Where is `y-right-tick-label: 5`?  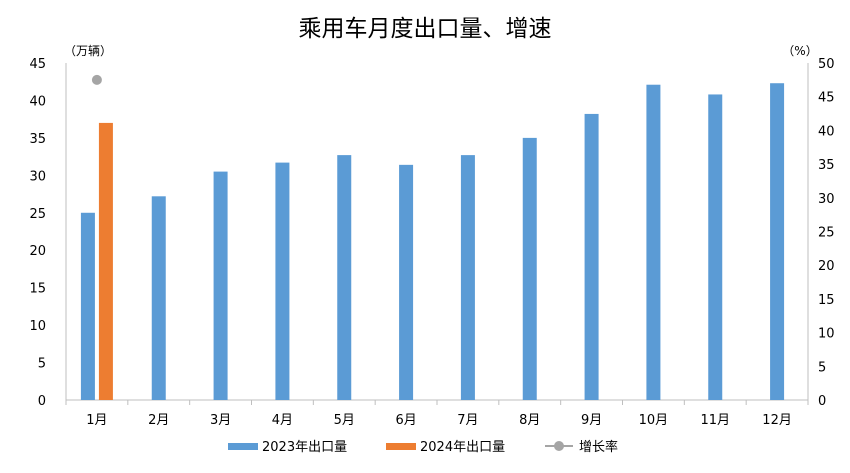 y-right-tick-label: 5 is located at coordinates (822, 367).